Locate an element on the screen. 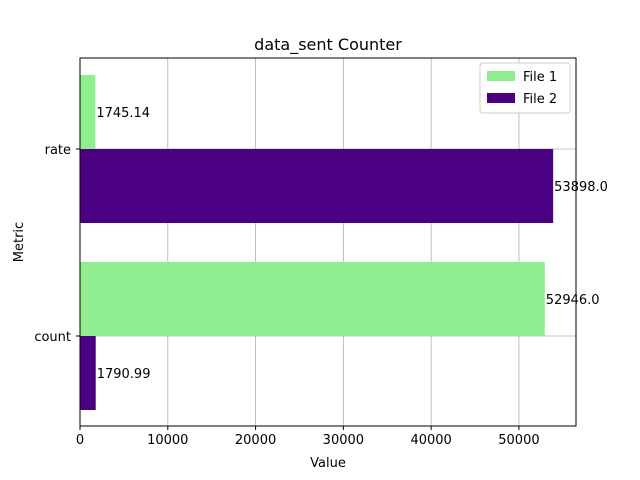 The width and height of the screenshot is (640, 480). x-tick-label: 40000 is located at coordinates (430, 440).